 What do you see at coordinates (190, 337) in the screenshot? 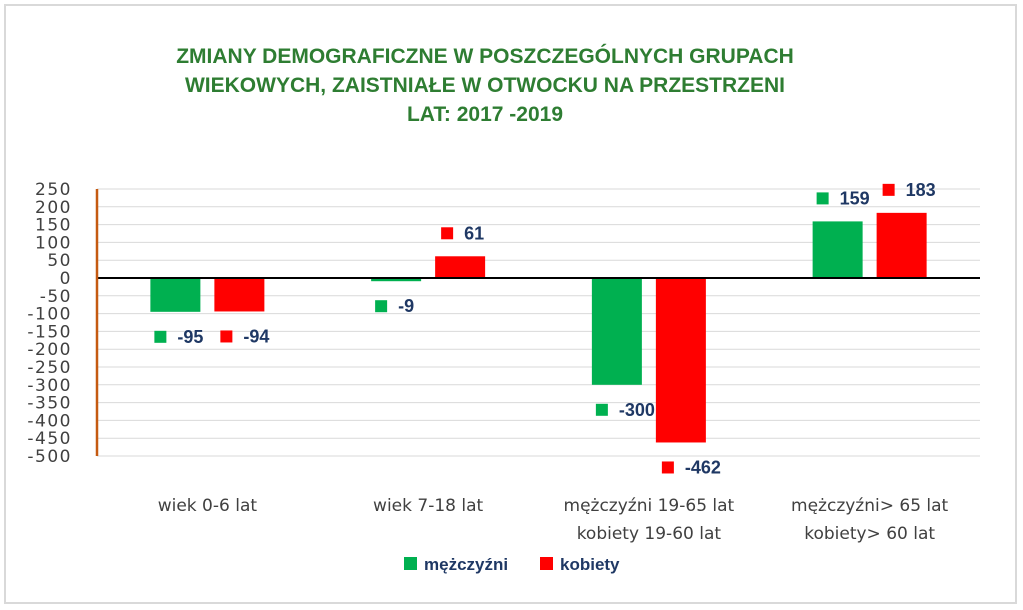
I see `data-label: -95` at bounding box center [190, 337].